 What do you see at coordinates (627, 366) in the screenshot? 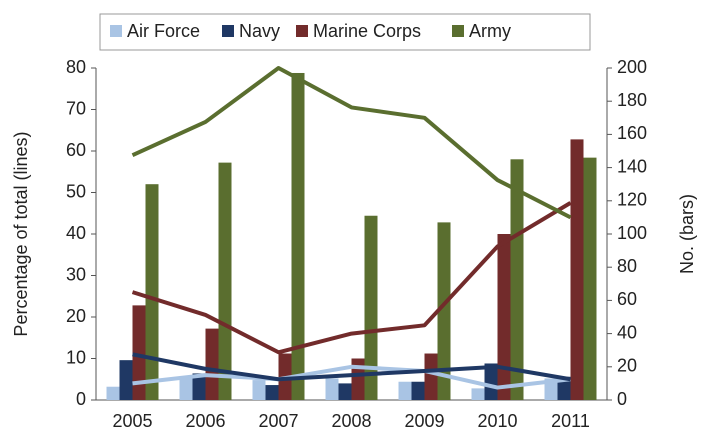
I see `y2-tick-label: 20` at bounding box center [627, 366].